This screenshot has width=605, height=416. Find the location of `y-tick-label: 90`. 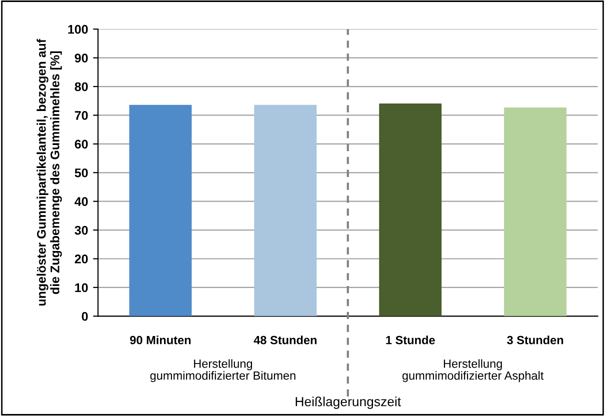

y-tick-label: 90 is located at coordinates (81, 58).